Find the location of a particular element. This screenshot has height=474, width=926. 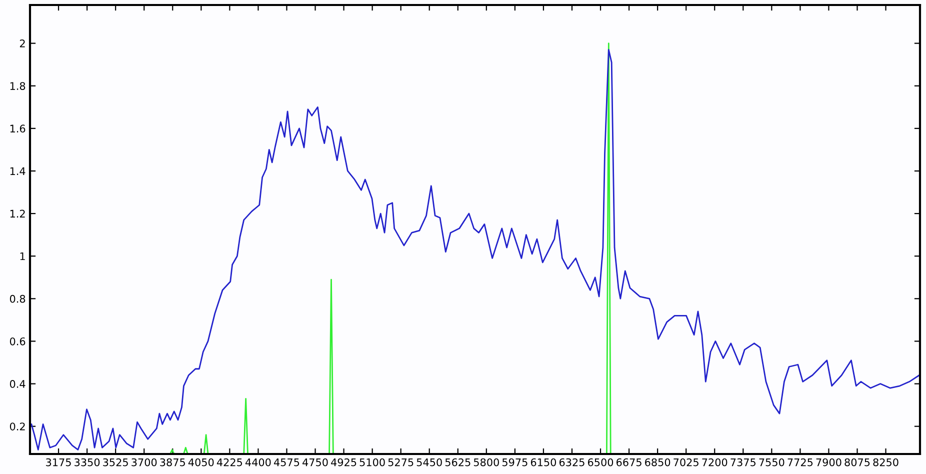

y-tick-label: 0.2 is located at coordinates (17, 426).